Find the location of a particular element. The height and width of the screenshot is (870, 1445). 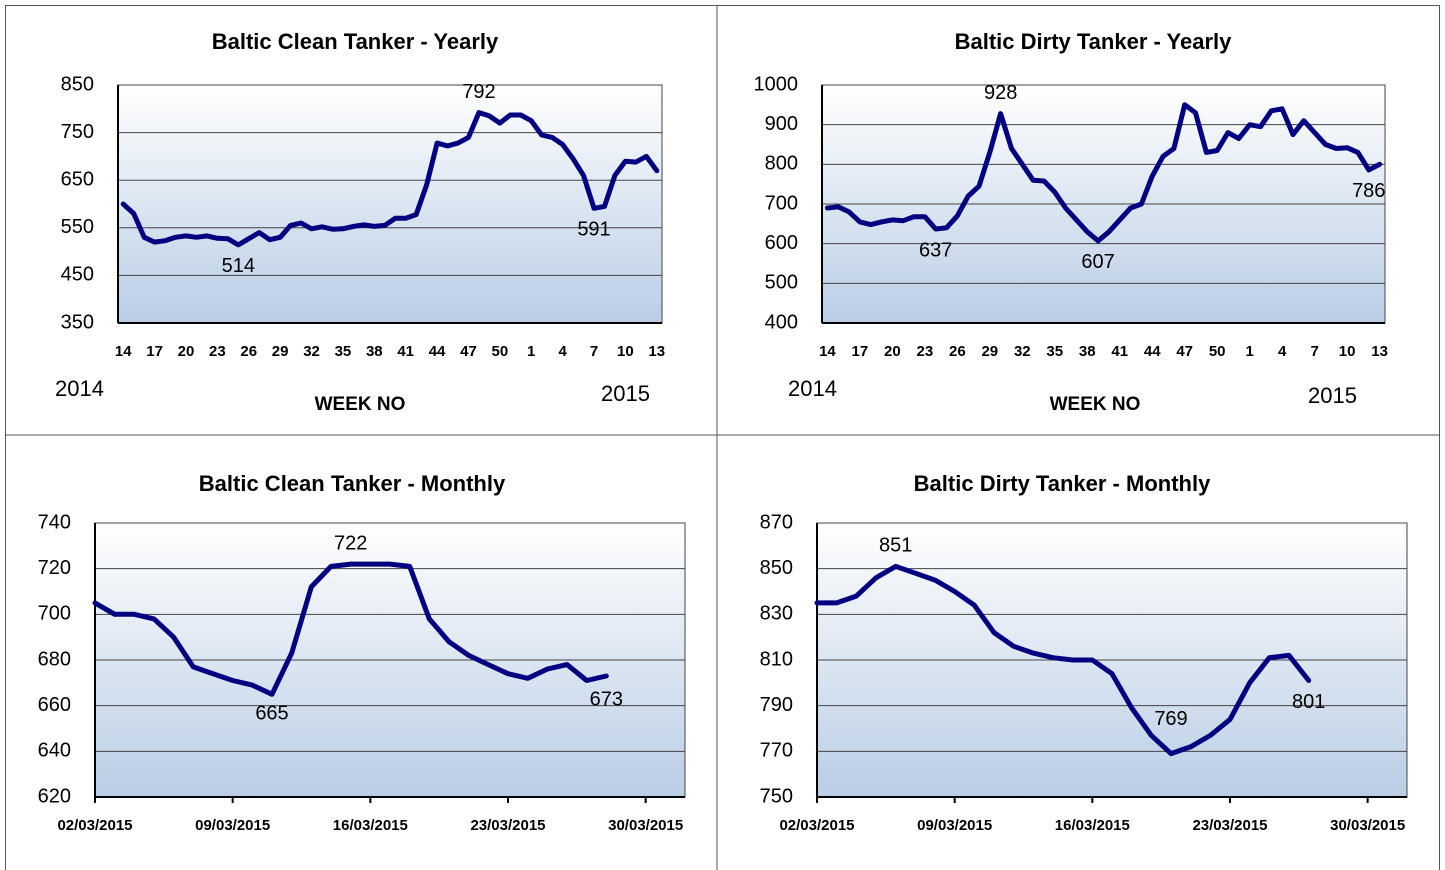

data-label: 928 is located at coordinates (1000, 93).